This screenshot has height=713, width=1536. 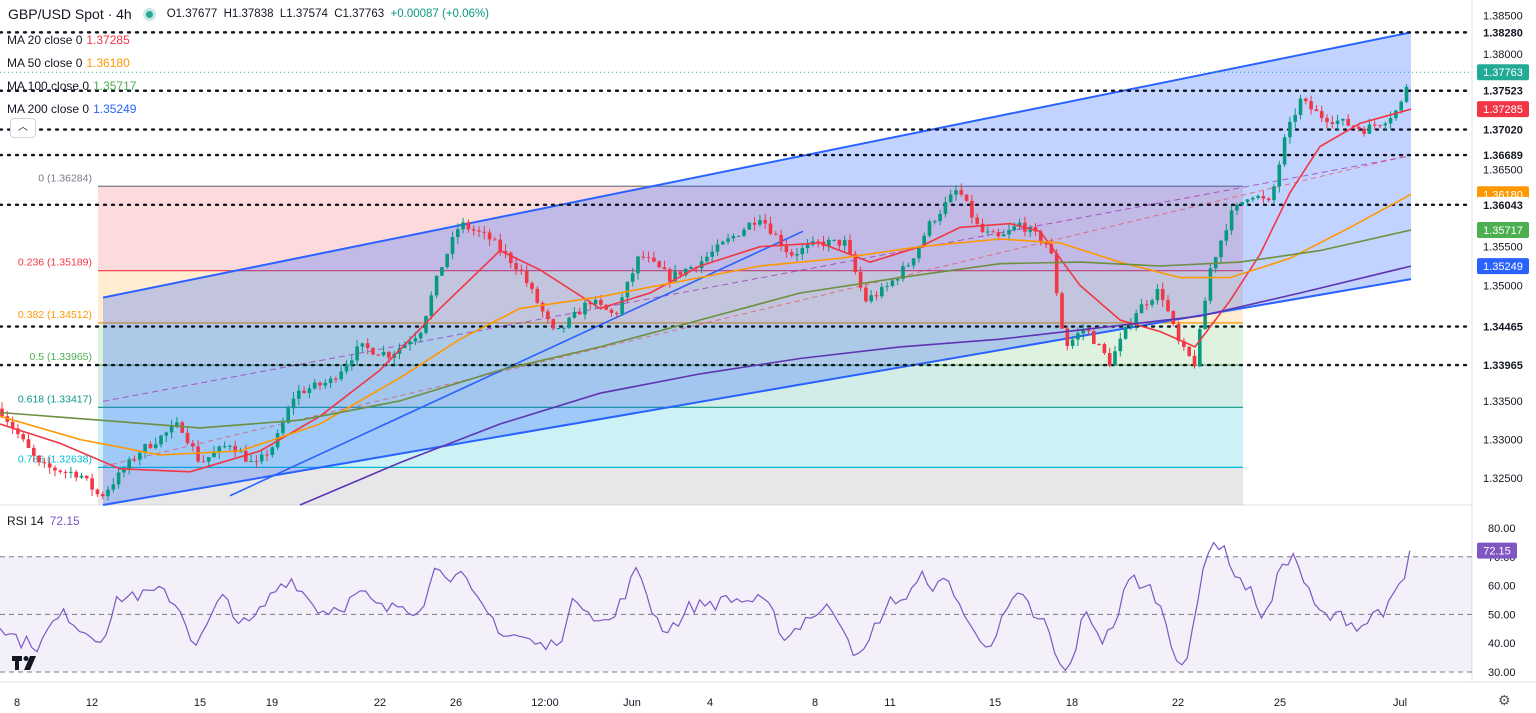 I want to click on time-tick-label: 8, so click(x=17, y=703).